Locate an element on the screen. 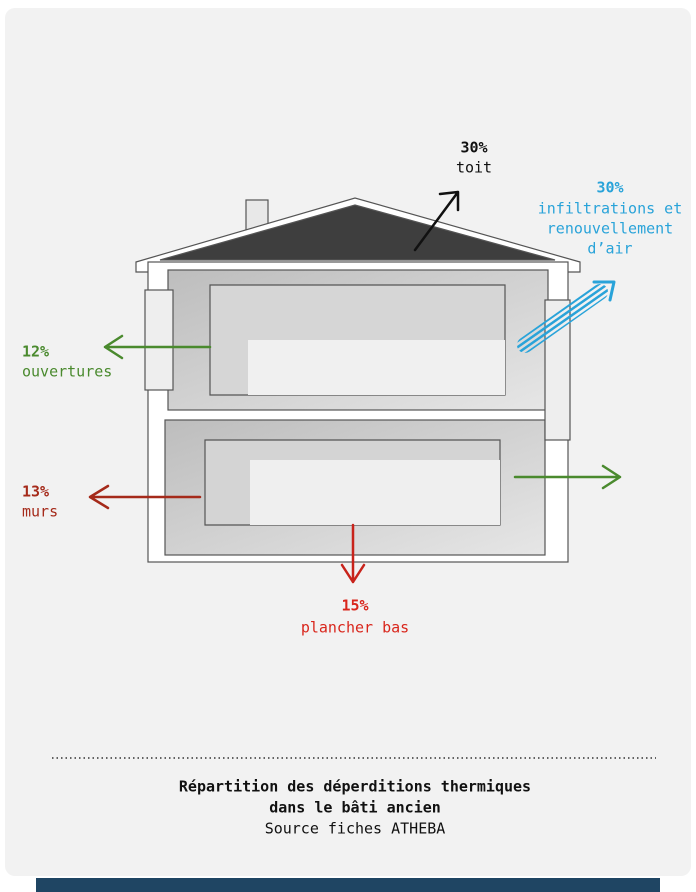 This screenshot has height=892, width=696. air-label: d’air is located at coordinates (609, 249).